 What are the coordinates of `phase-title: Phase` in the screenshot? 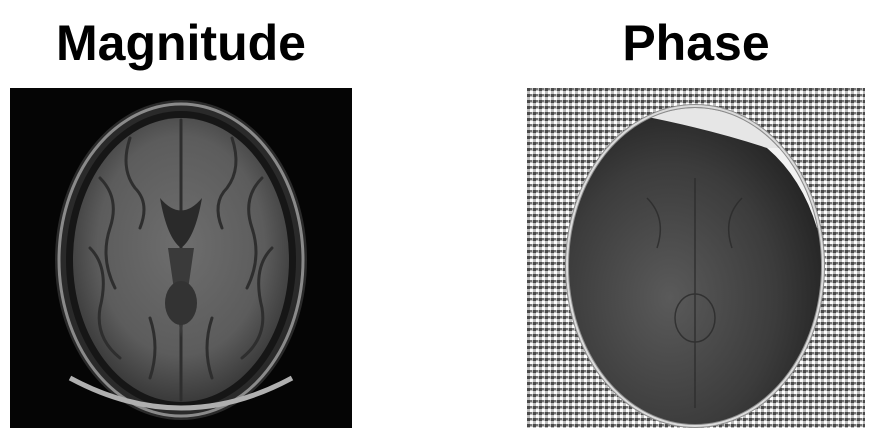 It's located at (696, 43).